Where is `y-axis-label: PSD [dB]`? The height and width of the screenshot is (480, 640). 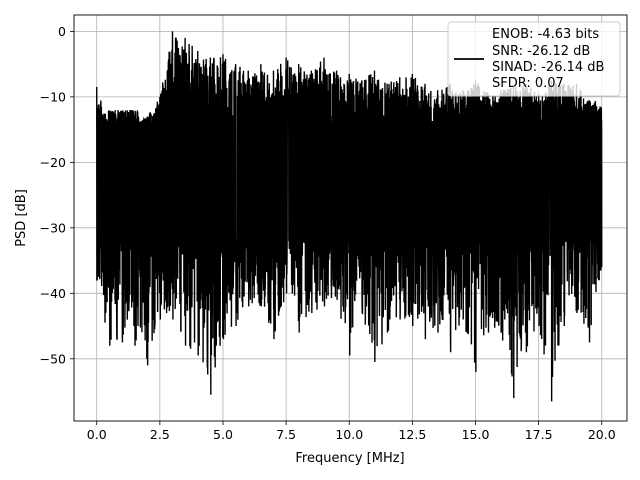
y-axis-label: PSD [dB] is located at coordinates (21, 218).